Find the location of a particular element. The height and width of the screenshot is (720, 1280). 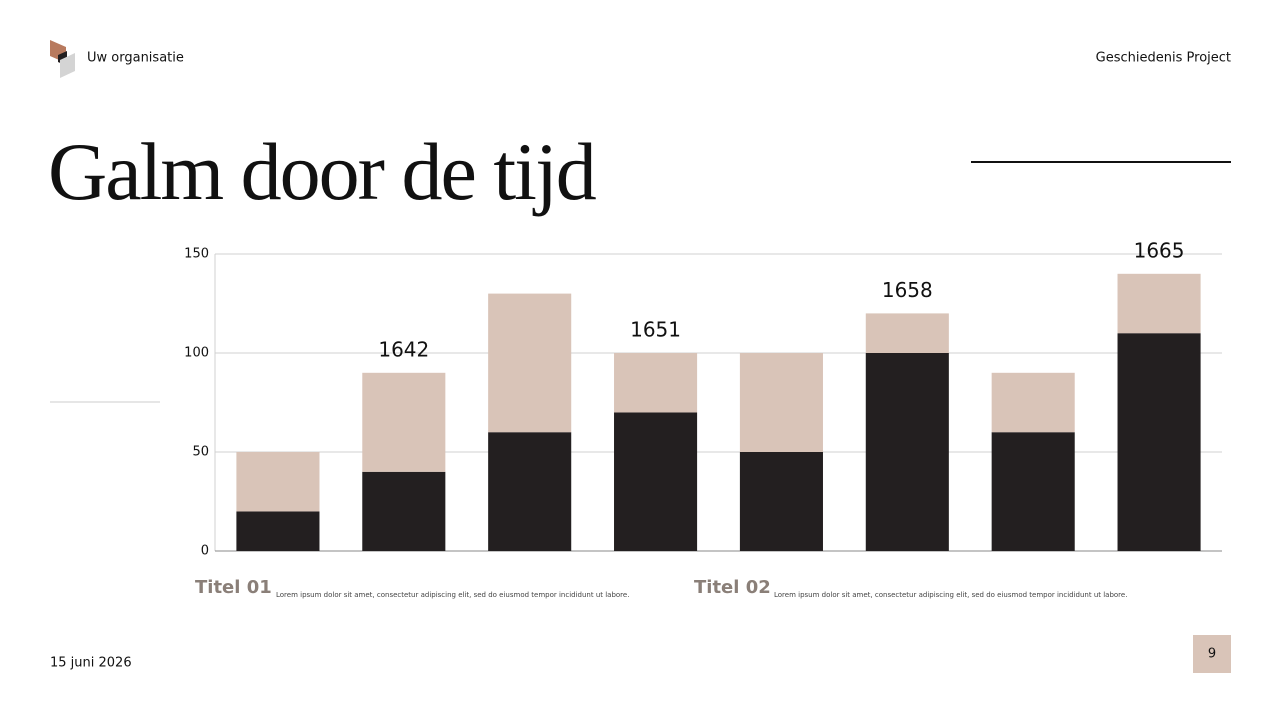

y-tick-label: 0 is located at coordinates (205, 551).